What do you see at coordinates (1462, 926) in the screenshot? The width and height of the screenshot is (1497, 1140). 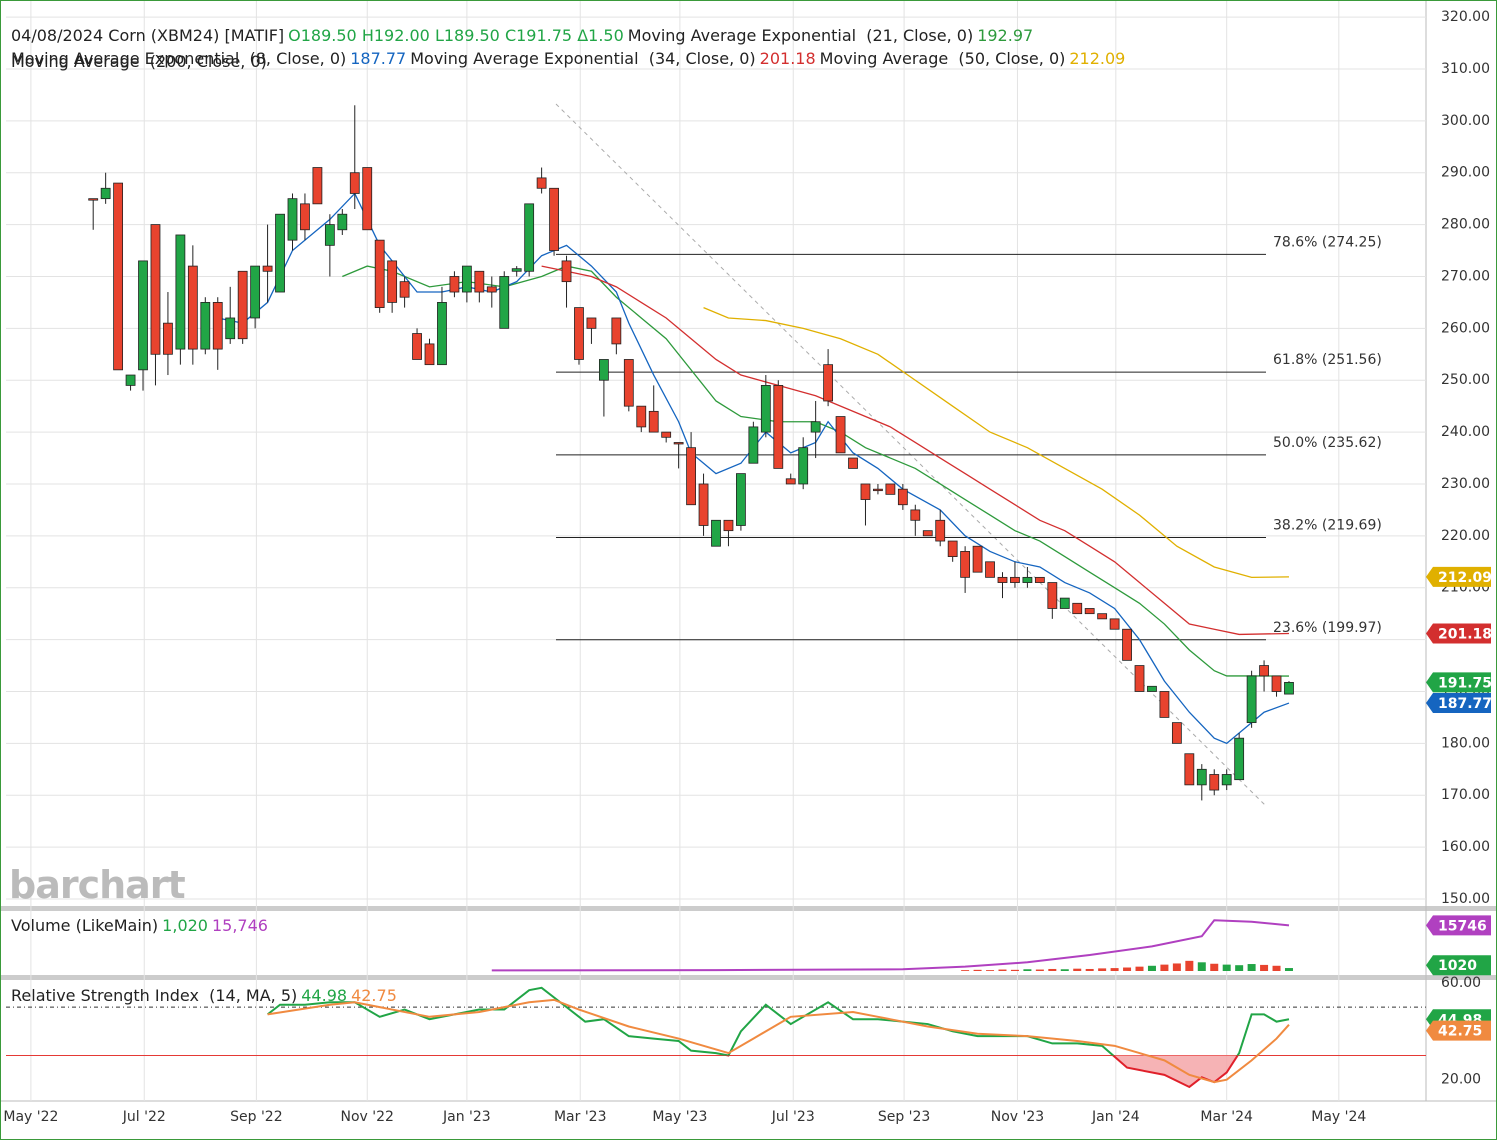 I see `indicator-tag-label: 15746` at bounding box center [1462, 926].